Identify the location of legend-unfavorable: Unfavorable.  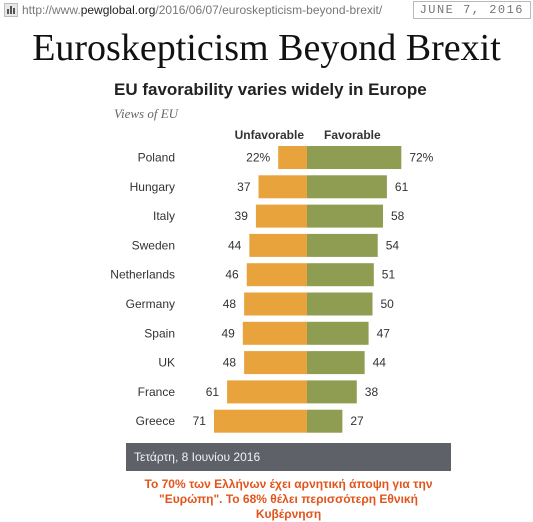
(270, 135).